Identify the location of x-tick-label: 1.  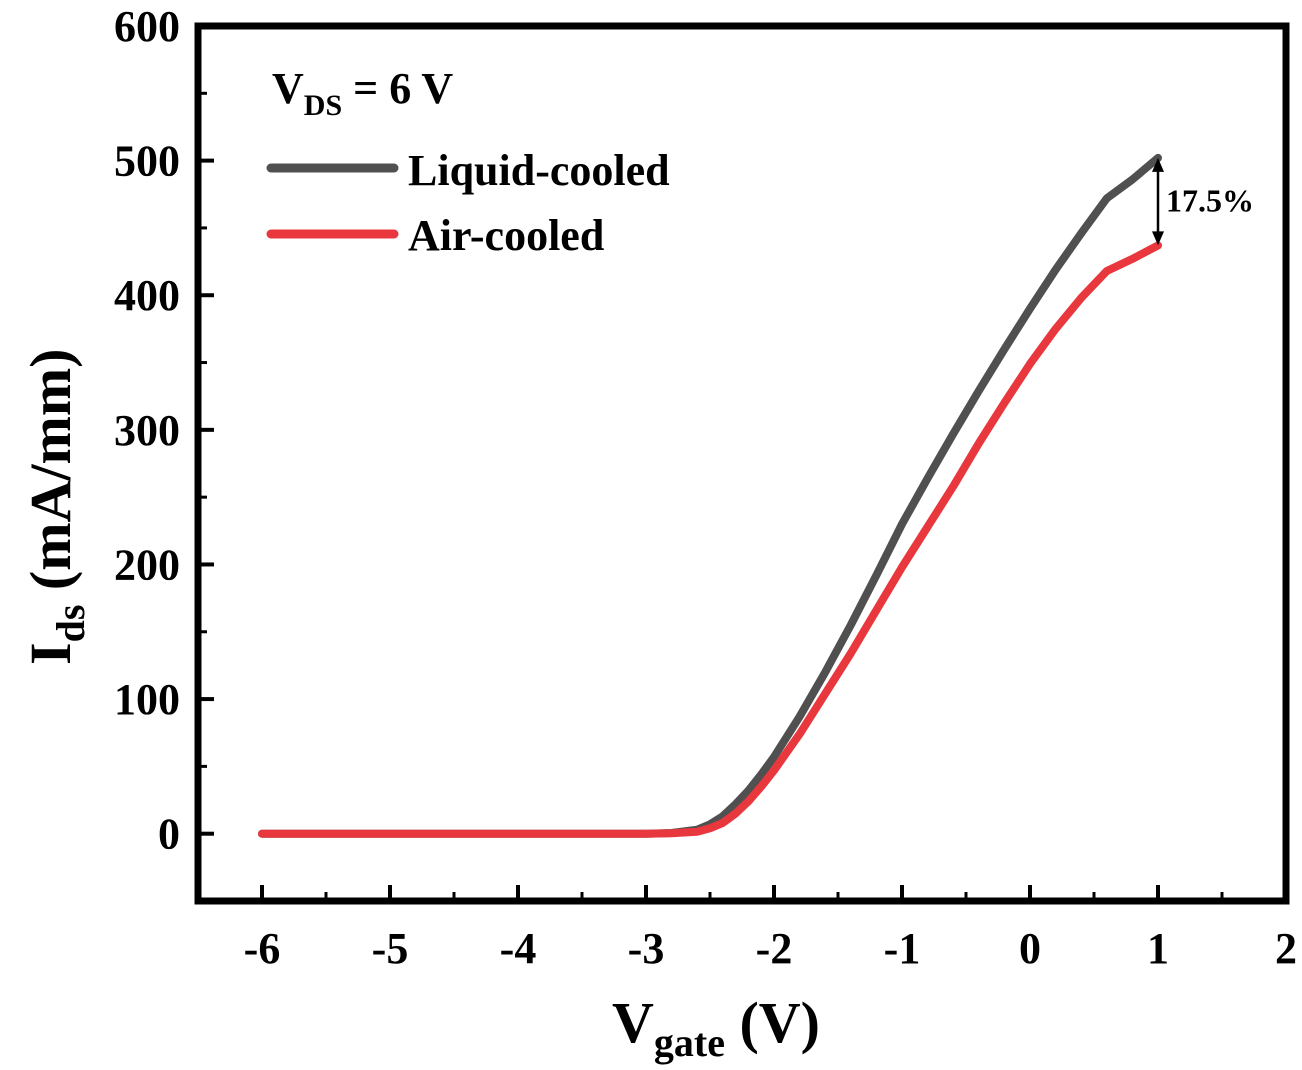
(1158, 948).